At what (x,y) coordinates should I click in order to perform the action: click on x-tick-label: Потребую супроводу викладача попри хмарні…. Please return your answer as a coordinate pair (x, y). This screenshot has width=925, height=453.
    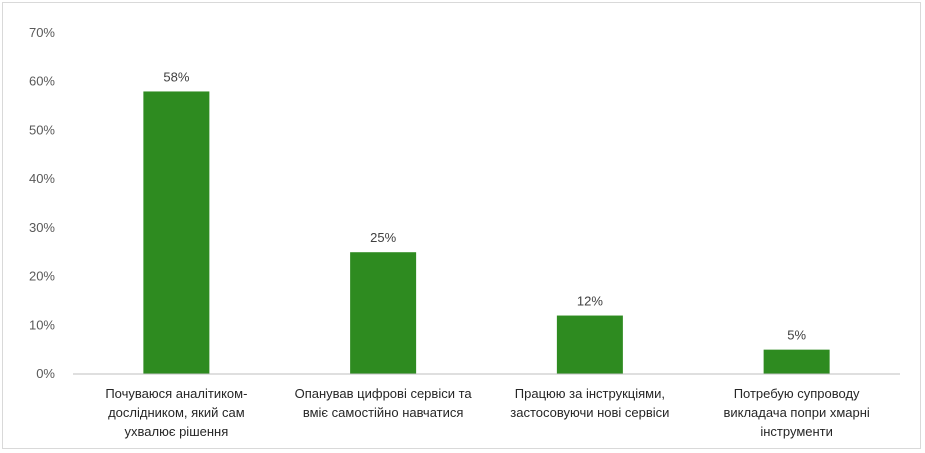
    Looking at the image, I should click on (796, 412).